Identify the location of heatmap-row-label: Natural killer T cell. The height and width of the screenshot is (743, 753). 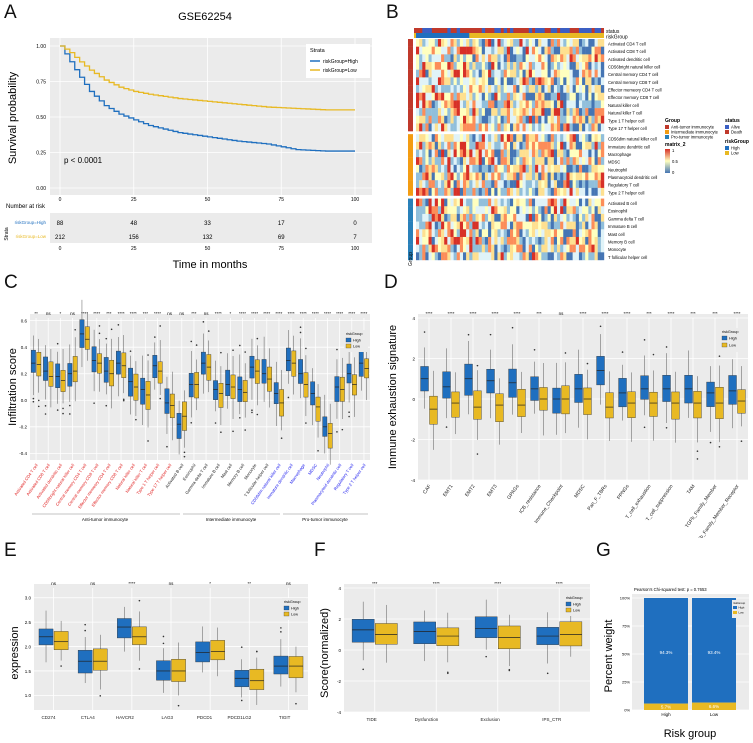
(625, 113).